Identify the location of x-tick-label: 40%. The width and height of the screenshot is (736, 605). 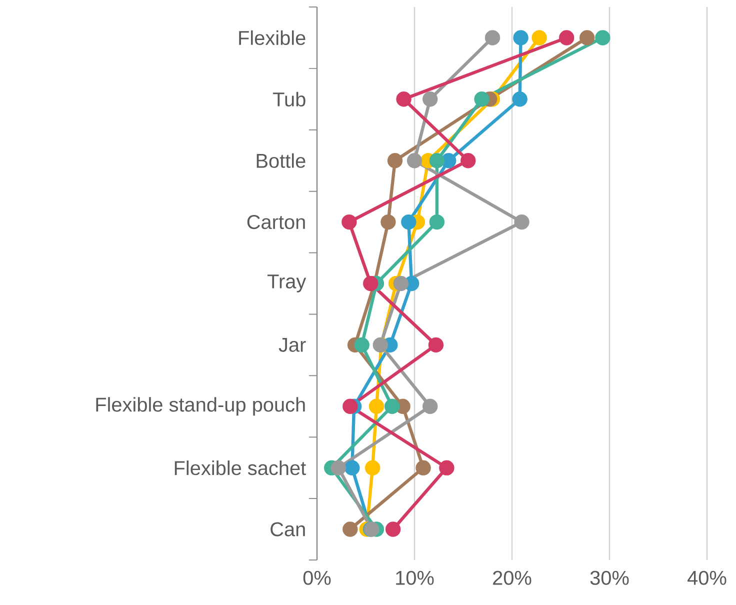
(707, 577).